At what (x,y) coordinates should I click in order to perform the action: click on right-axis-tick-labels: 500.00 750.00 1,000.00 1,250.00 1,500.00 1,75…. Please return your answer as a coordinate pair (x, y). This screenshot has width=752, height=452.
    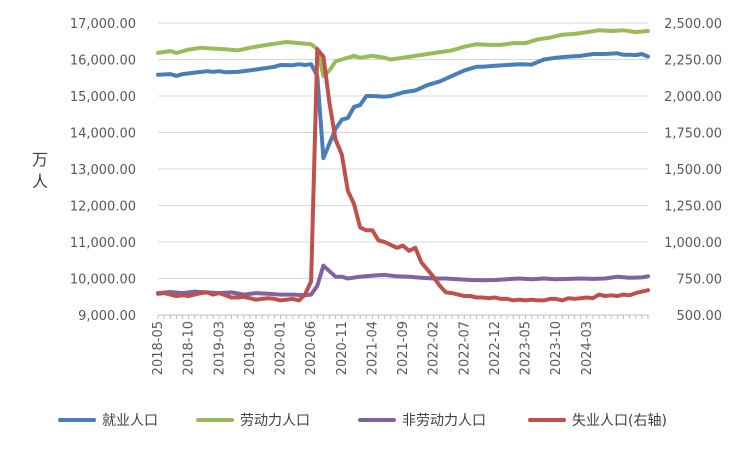
    Looking at the image, I should click on (693, 170).